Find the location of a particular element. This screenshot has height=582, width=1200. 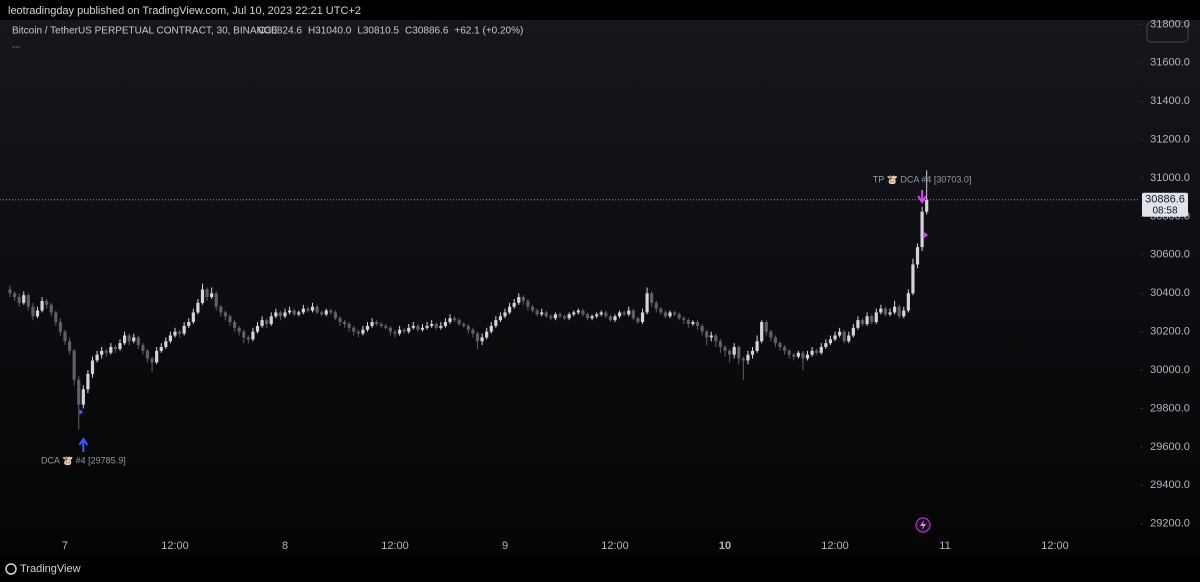

y-tick-label: 31400.0 is located at coordinates (1170, 101).